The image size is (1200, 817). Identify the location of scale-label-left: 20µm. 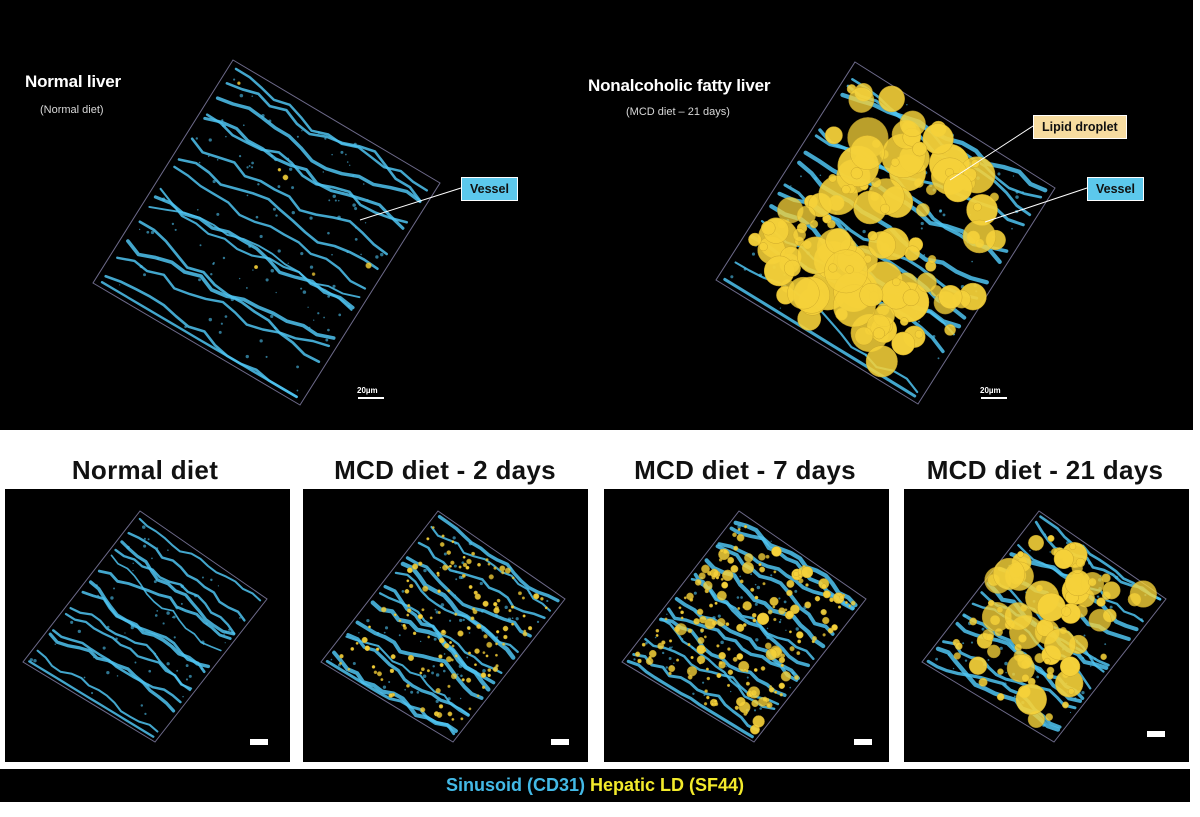
(367, 390).